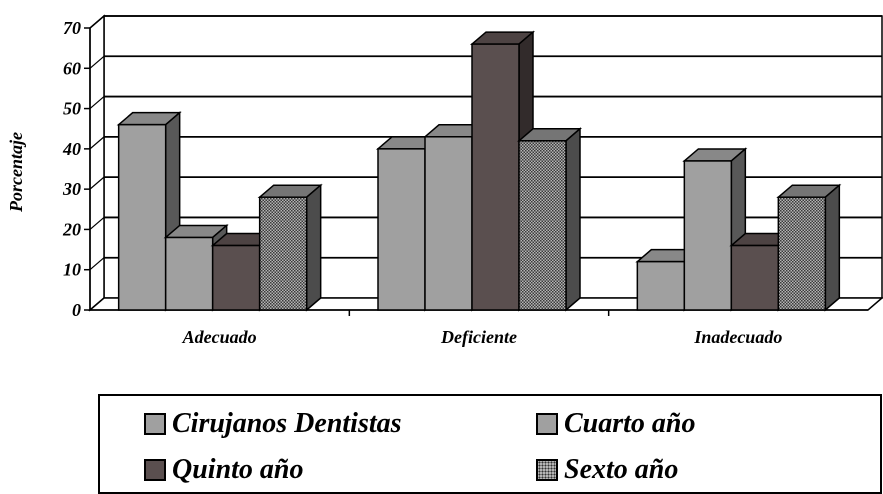 Image resolution: width=883 pixels, height=494 pixels. I want to click on legend-label-series-3: Quinto año, so click(238, 469).